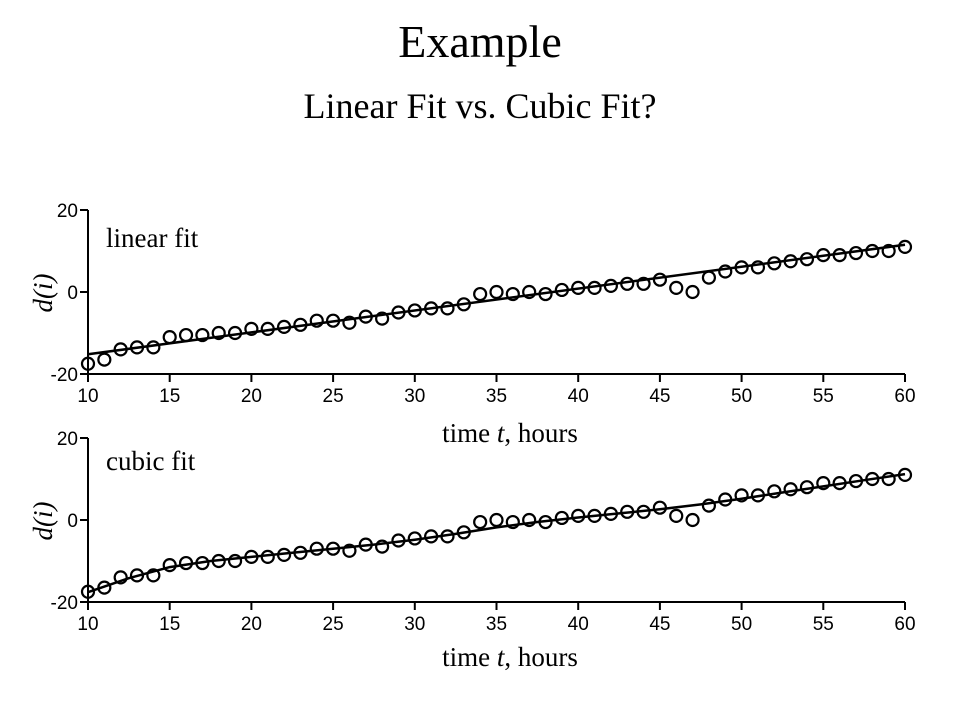  What do you see at coordinates (480, 41) in the screenshot?
I see `slide-title: Example` at bounding box center [480, 41].